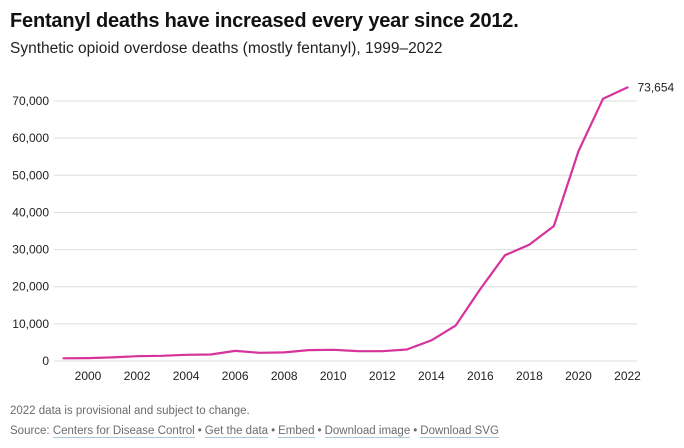  Describe the element at coordinates (30, 212) in the screenshot. I see `y-tick-label: 40,000` at that location.